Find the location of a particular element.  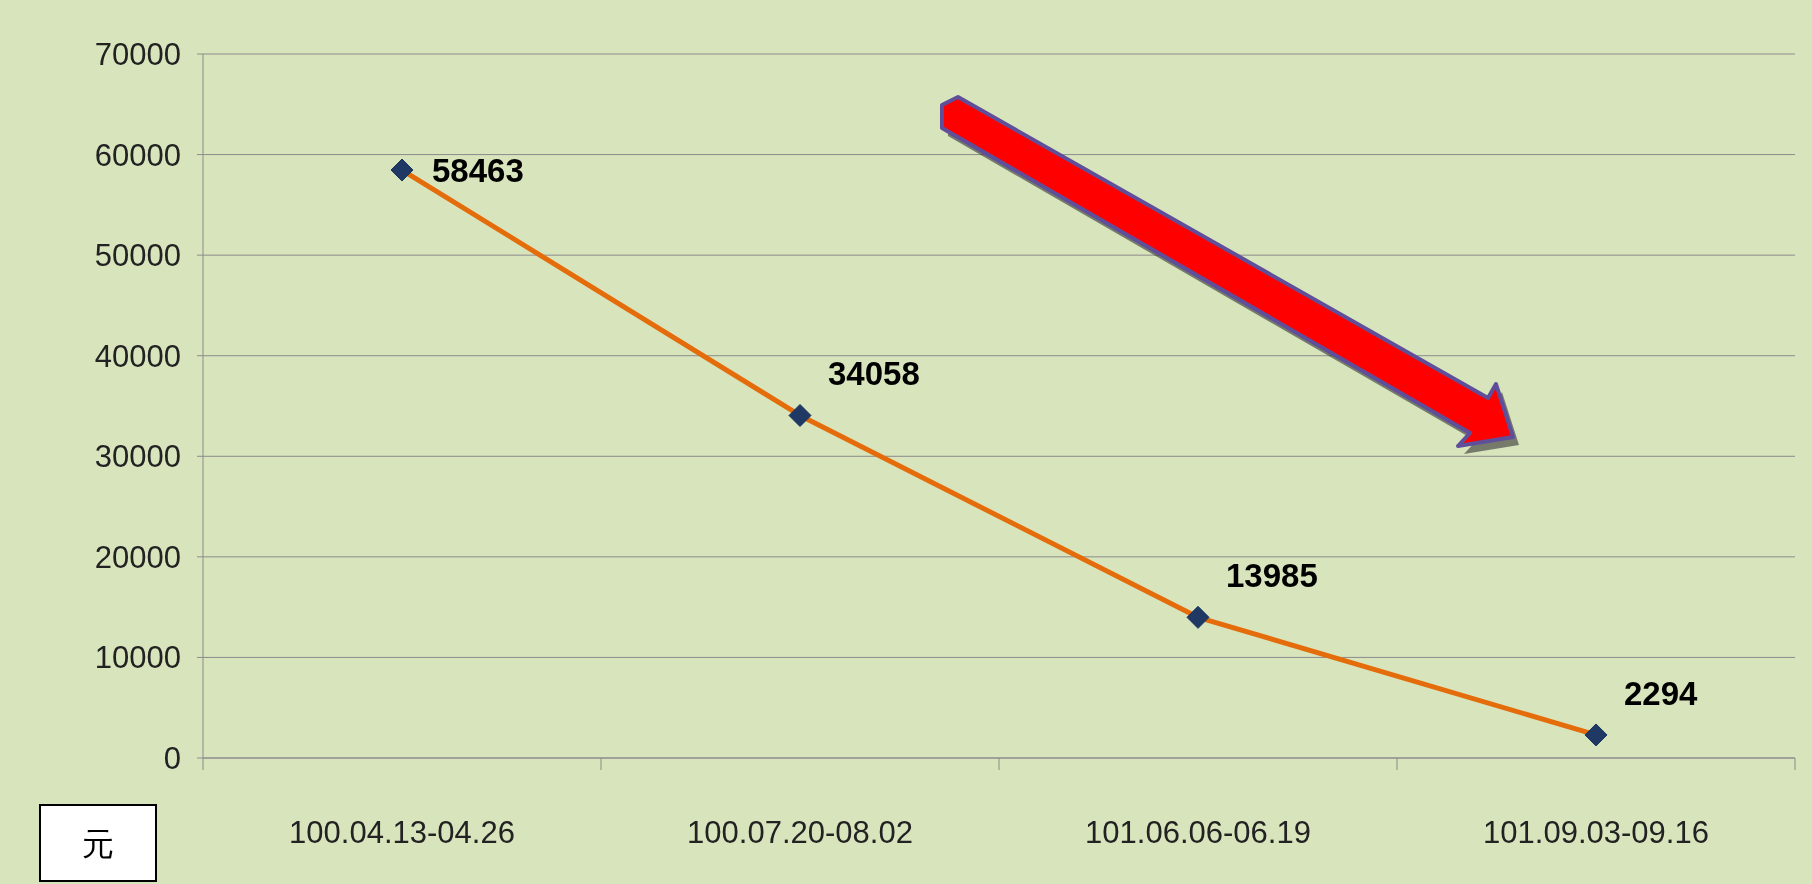

data-label: 34058 is located at coordinates (874, 374).